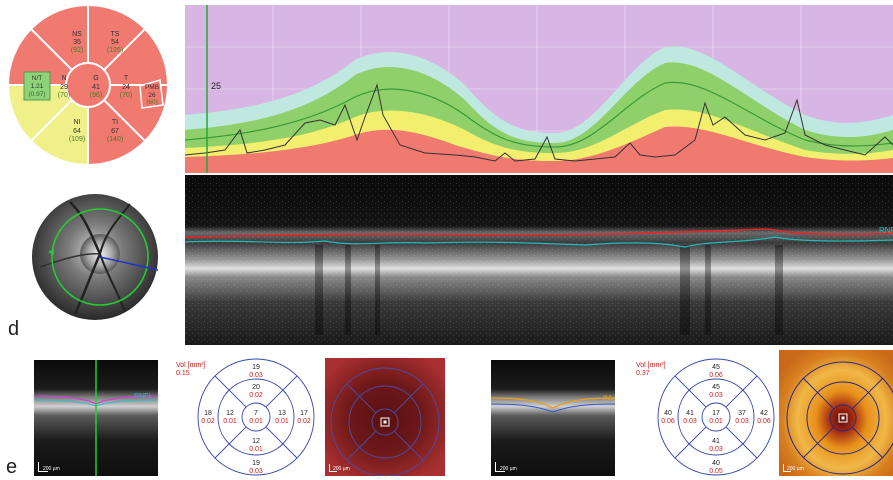 This screenshot has width=893, height=480. What do you see at coordinates (256, 367) in the screenshot?
I see `l-outer-top-t: 19` at bounding box center [256, 367].